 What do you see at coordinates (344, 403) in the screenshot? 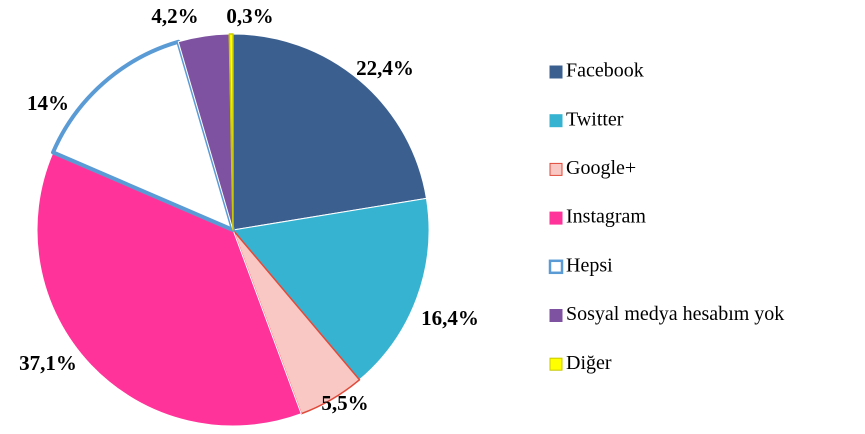
I see `data-label: 5,5%` at bounding box center [344, 403].